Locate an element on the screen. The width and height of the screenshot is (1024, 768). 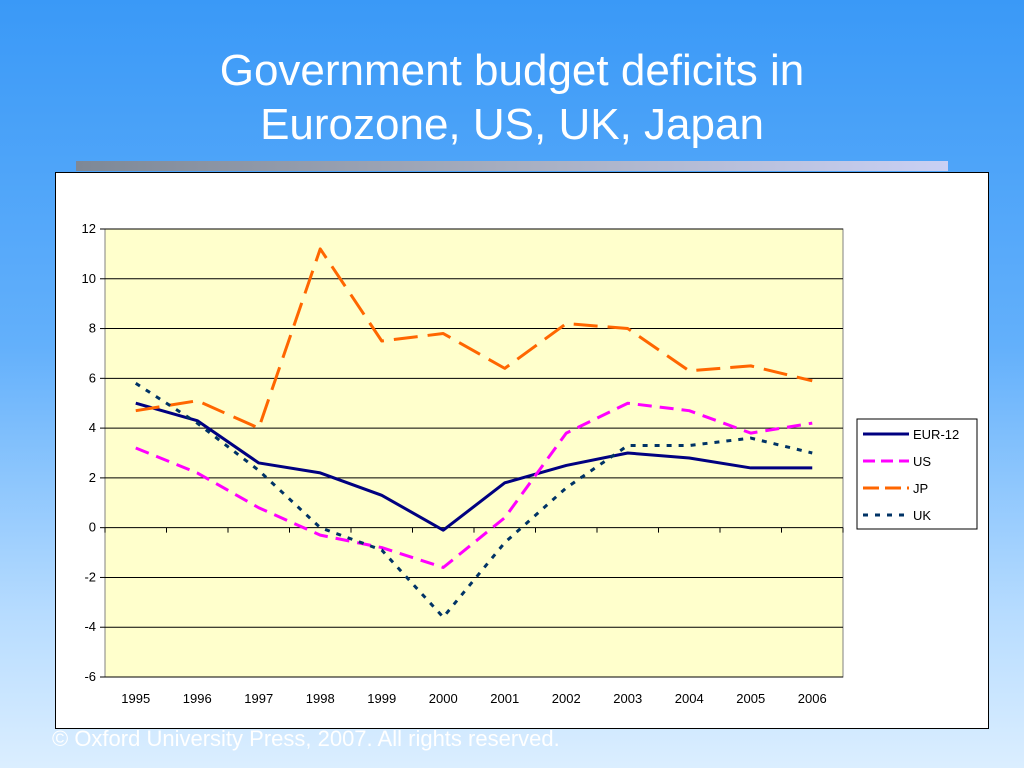
y-tick-label: 4 is located at coordinates (92, 427).